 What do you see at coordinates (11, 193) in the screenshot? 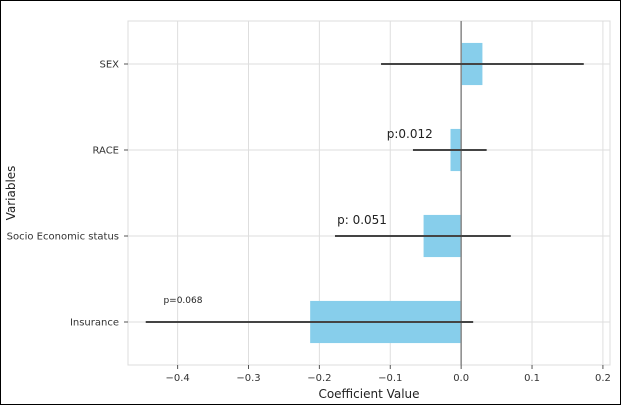
I see `y-axis-label: Variables` at bounding box center [11, 193].